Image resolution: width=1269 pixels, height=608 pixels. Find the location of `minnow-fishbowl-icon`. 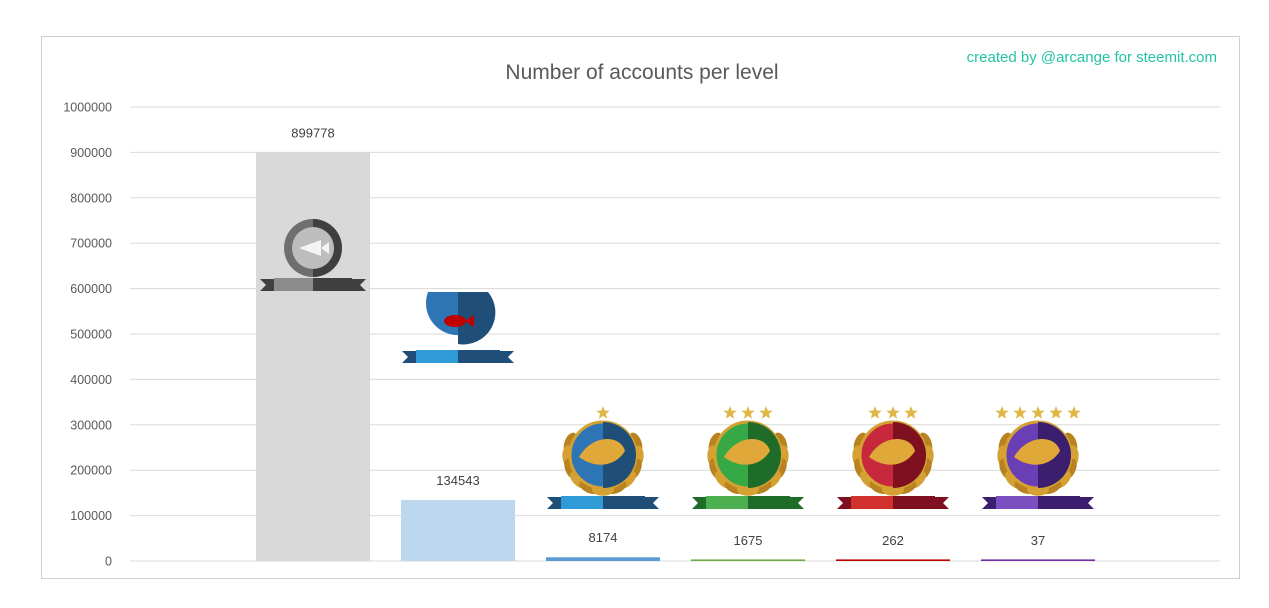

minnow-fishbowl-icon is located at coordinates (458, 327).